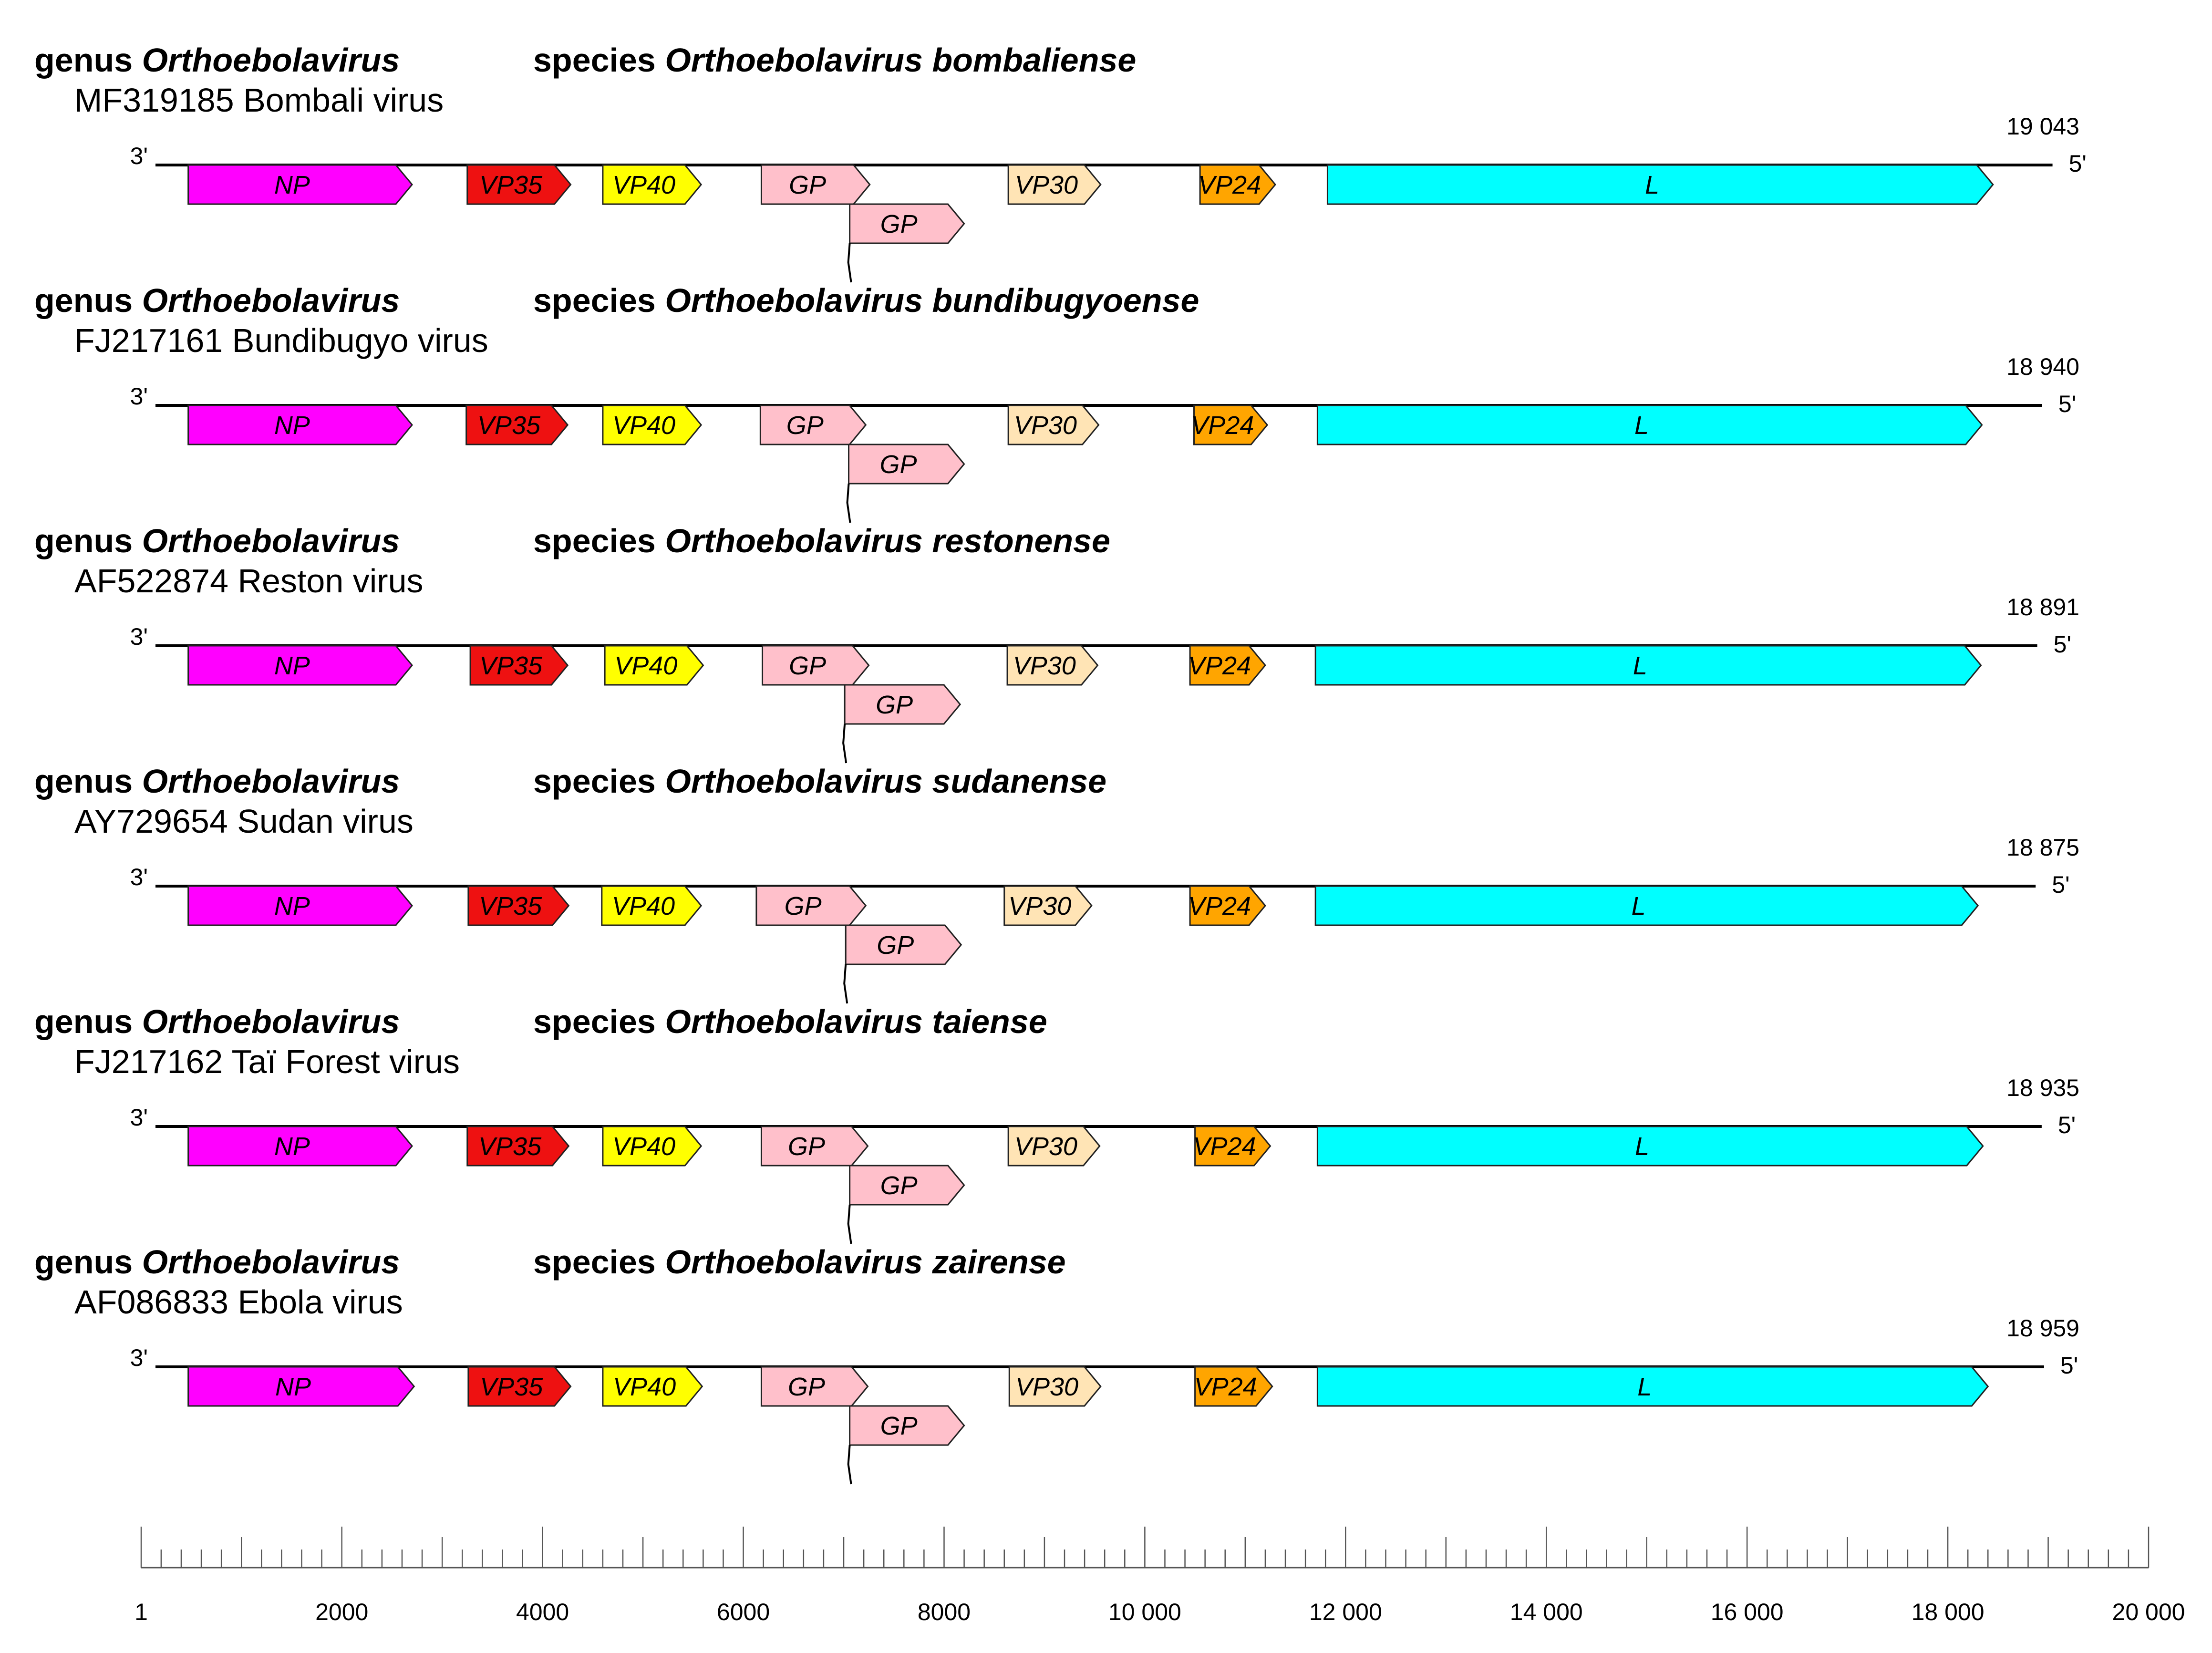  Describe the element at coordinates (2042, 607) in the screenshot. I see `genome-length-label: 18 891` at that location.